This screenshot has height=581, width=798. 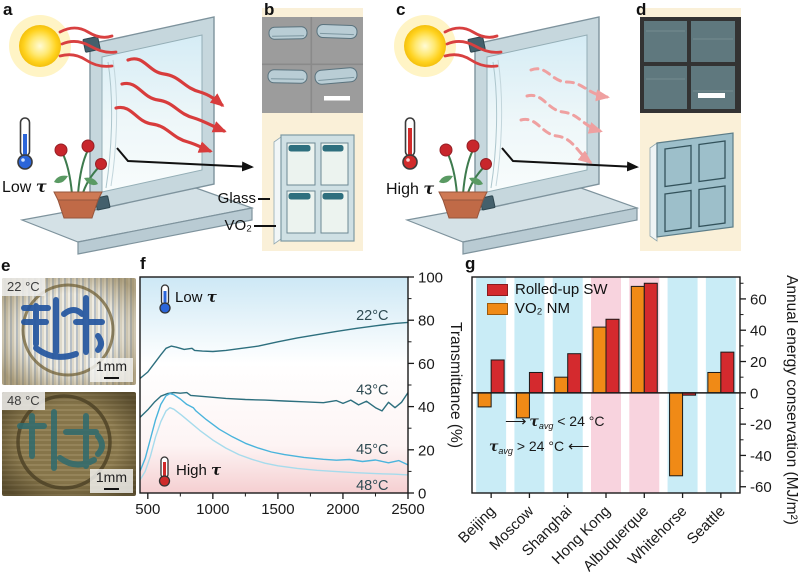 What do you see at coordinates (342, 509) in the screenshot?
I see `x-tick-label: 2000` at bounding box center [342, 509].